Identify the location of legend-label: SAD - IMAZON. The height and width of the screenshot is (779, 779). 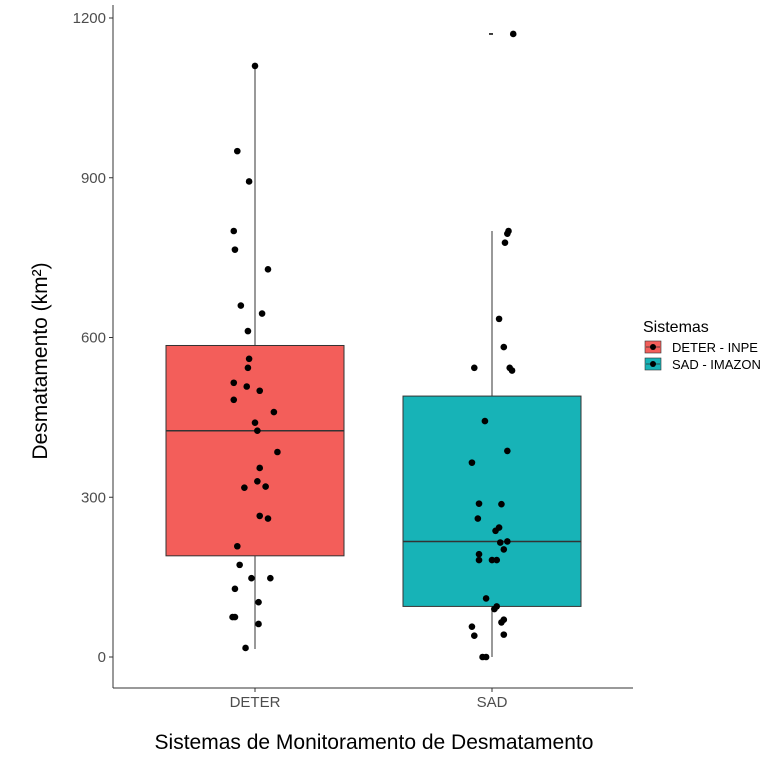
(716, 364).